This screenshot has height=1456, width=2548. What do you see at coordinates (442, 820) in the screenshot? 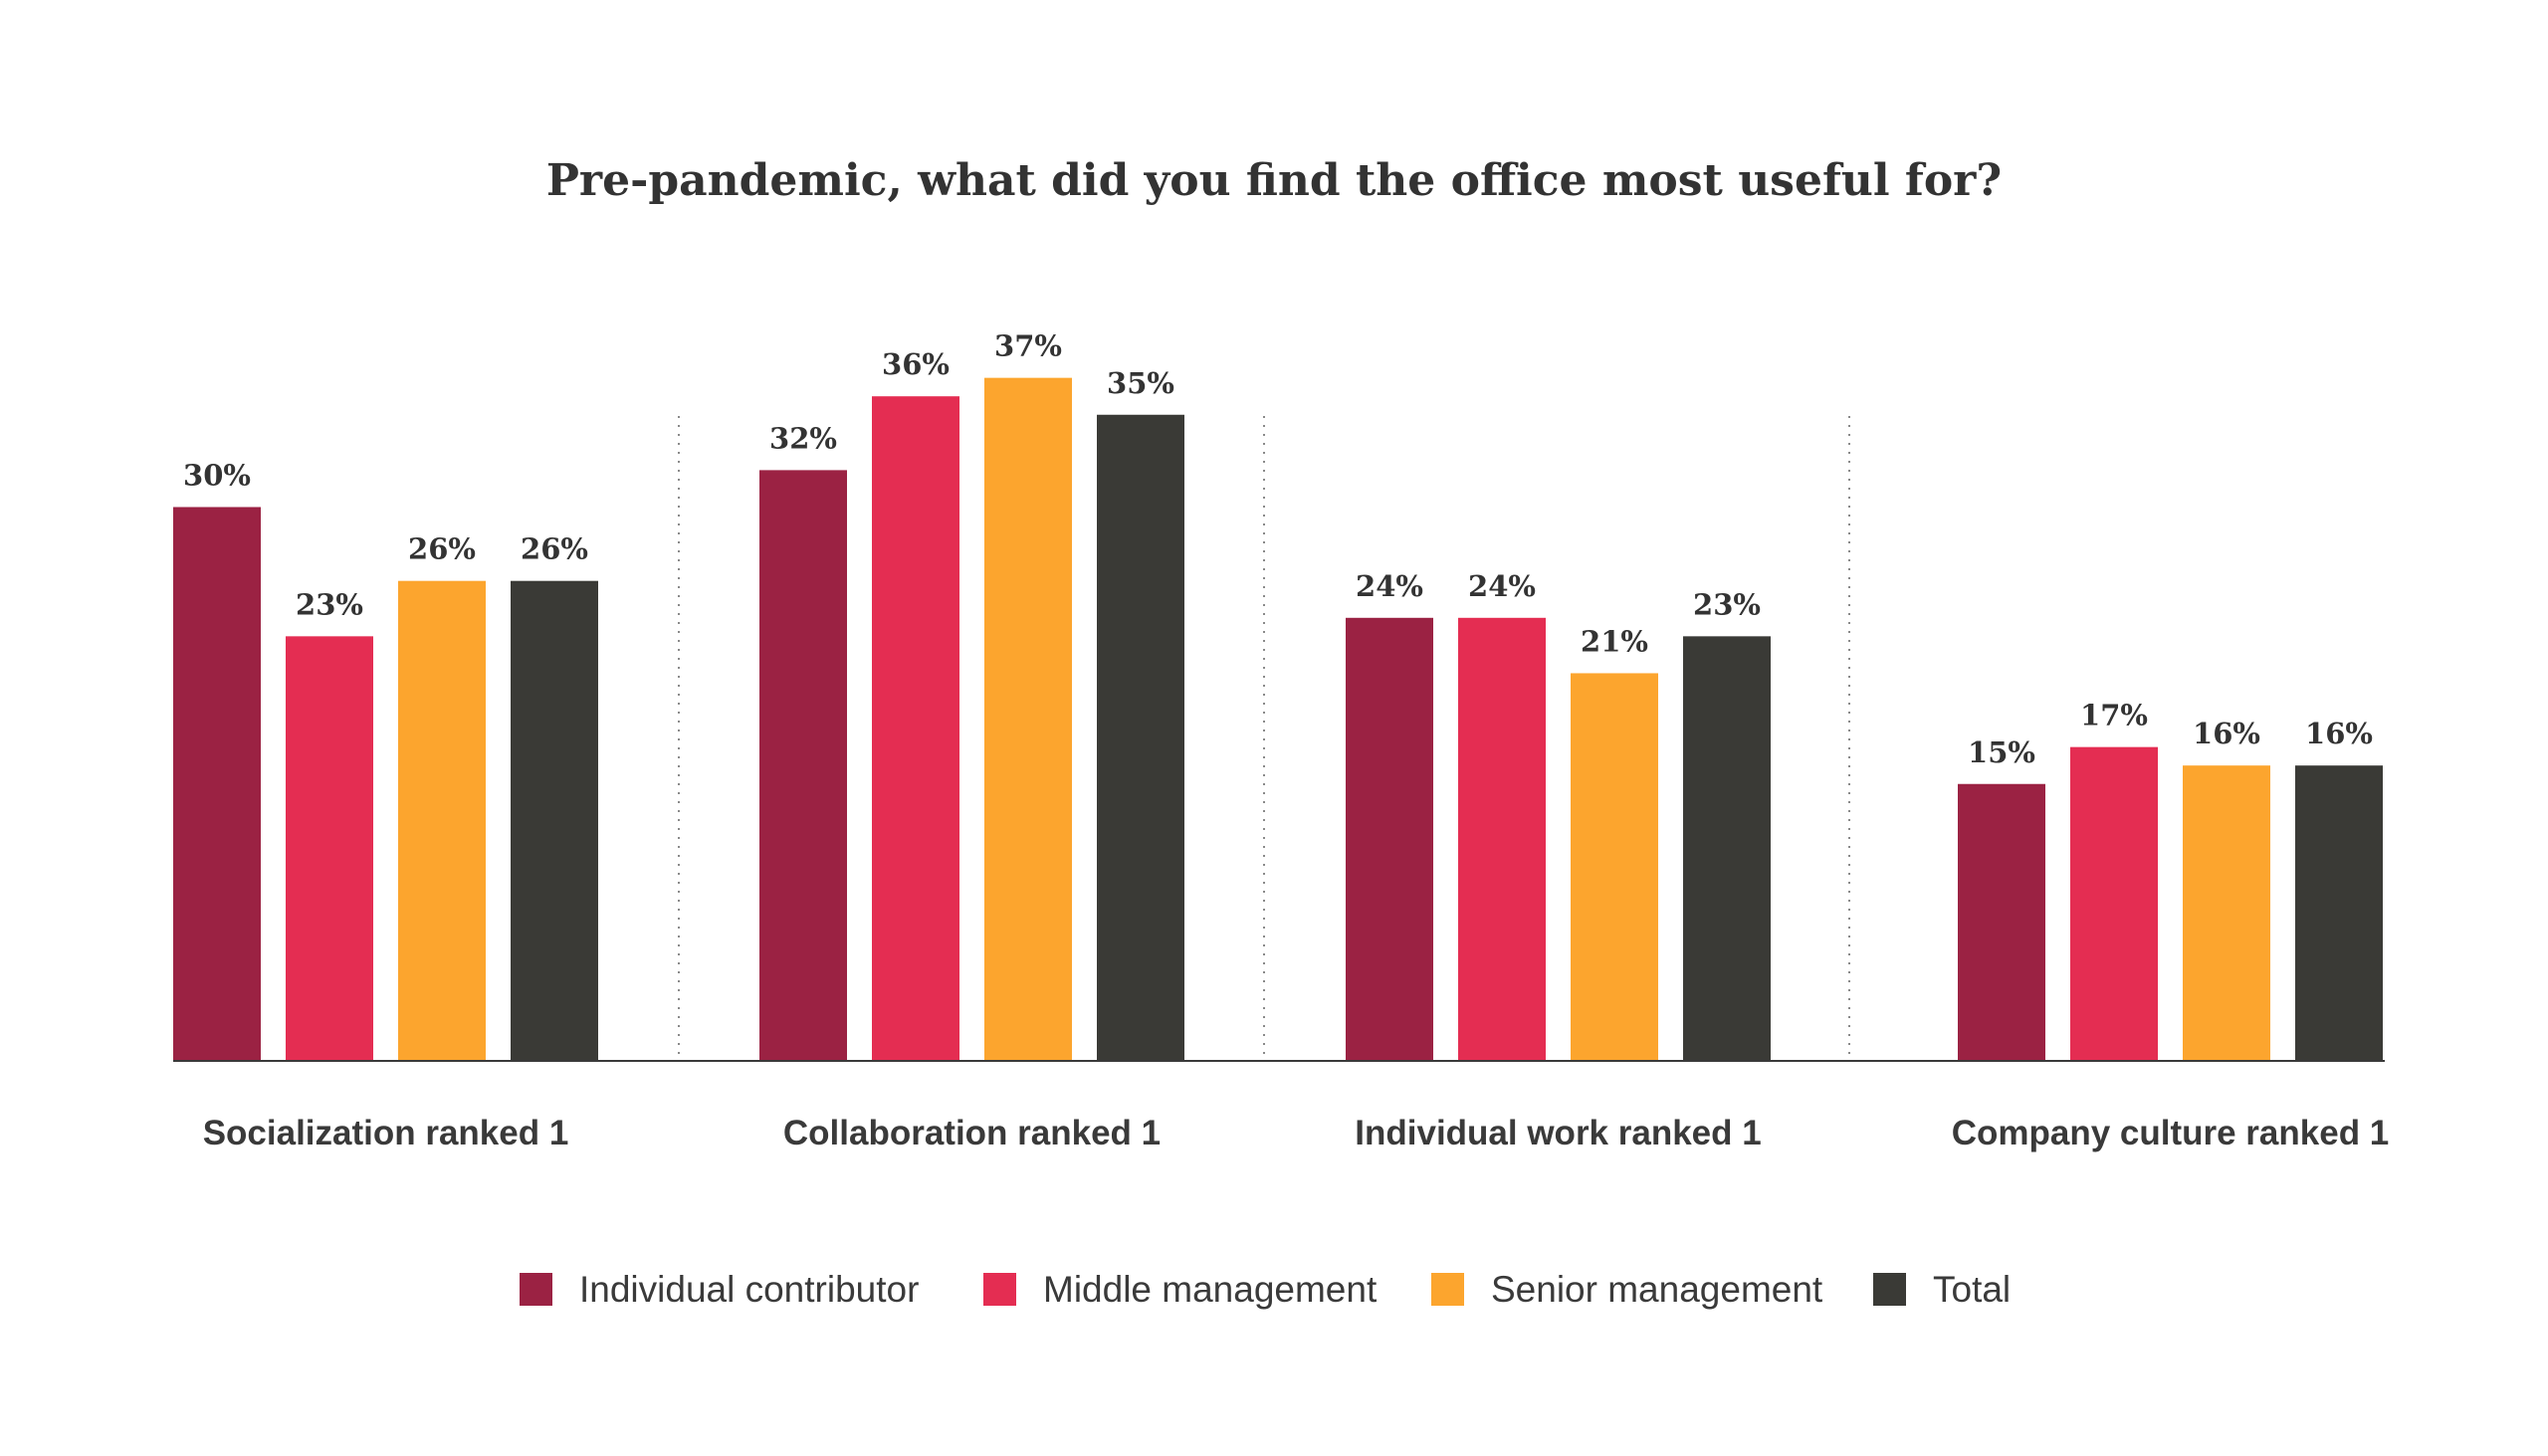
I see `bar-socialization-ranked-1-senior-management` at bounding box center [442, 820].